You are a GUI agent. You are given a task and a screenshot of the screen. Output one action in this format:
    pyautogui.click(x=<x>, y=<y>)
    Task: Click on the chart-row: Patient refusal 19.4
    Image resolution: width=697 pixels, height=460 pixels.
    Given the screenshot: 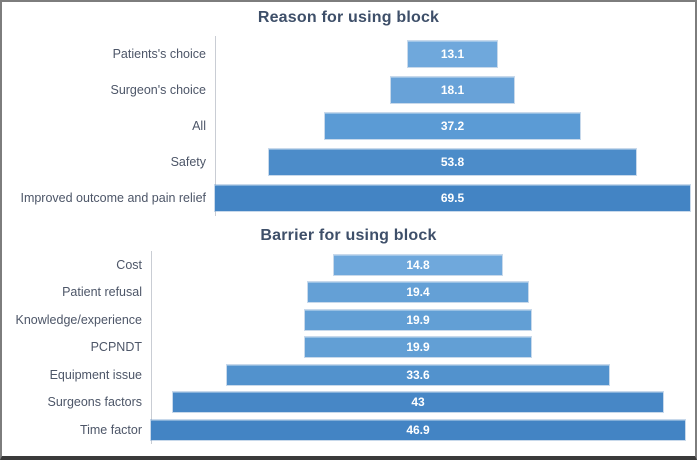 What is the action you would take?
    pyautogui.click(x=348, y=293)
    